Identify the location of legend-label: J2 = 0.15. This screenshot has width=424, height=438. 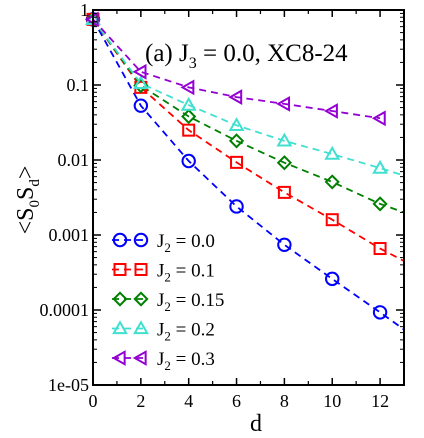
(190, 302).